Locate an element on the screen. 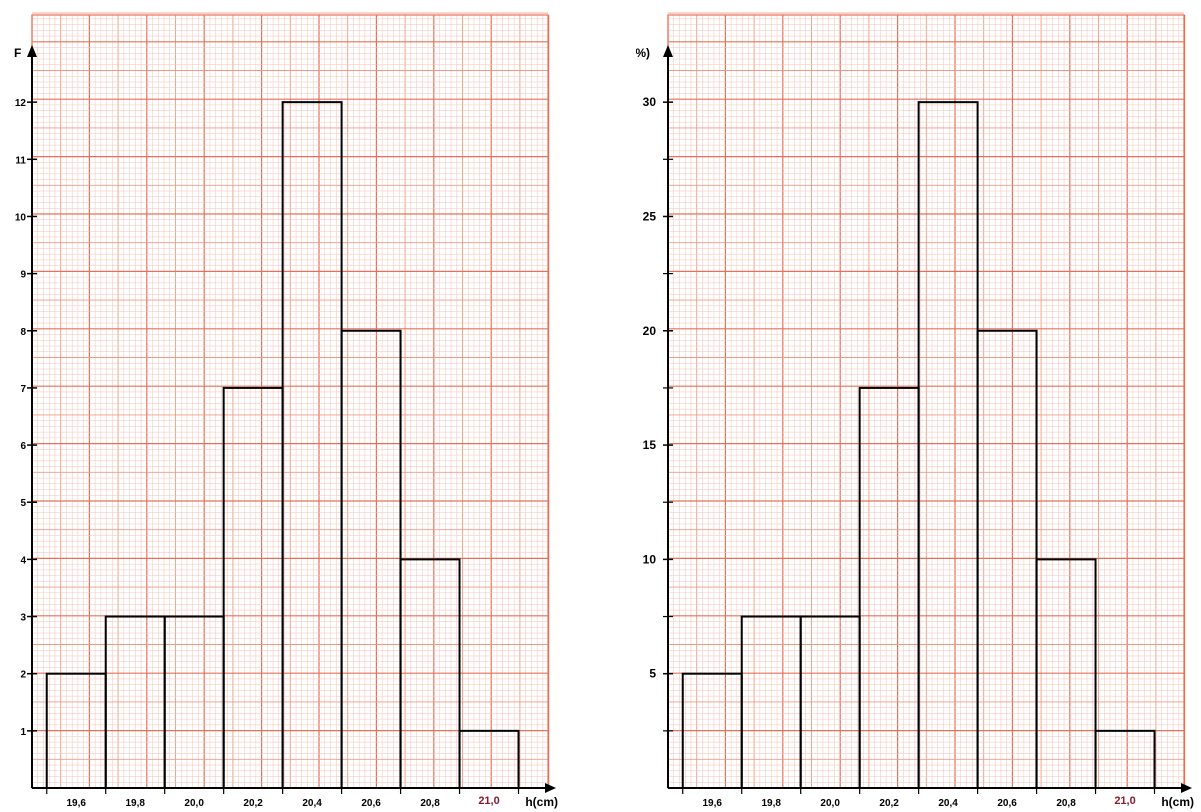 The width and height of the screenshot is (1201, 812). y-axis-label: F (%) is located at coordinates (643, 53).